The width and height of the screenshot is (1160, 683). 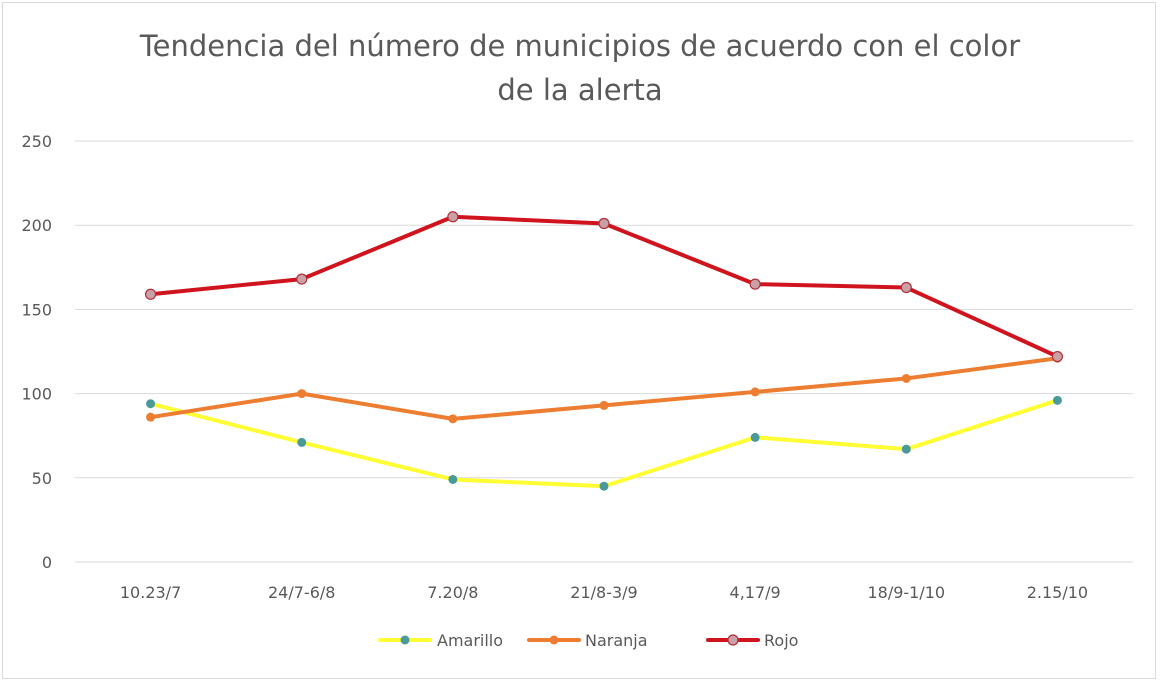 I want to click on legend-item-amarillo: Amarillo, so click(x=440, y=640).